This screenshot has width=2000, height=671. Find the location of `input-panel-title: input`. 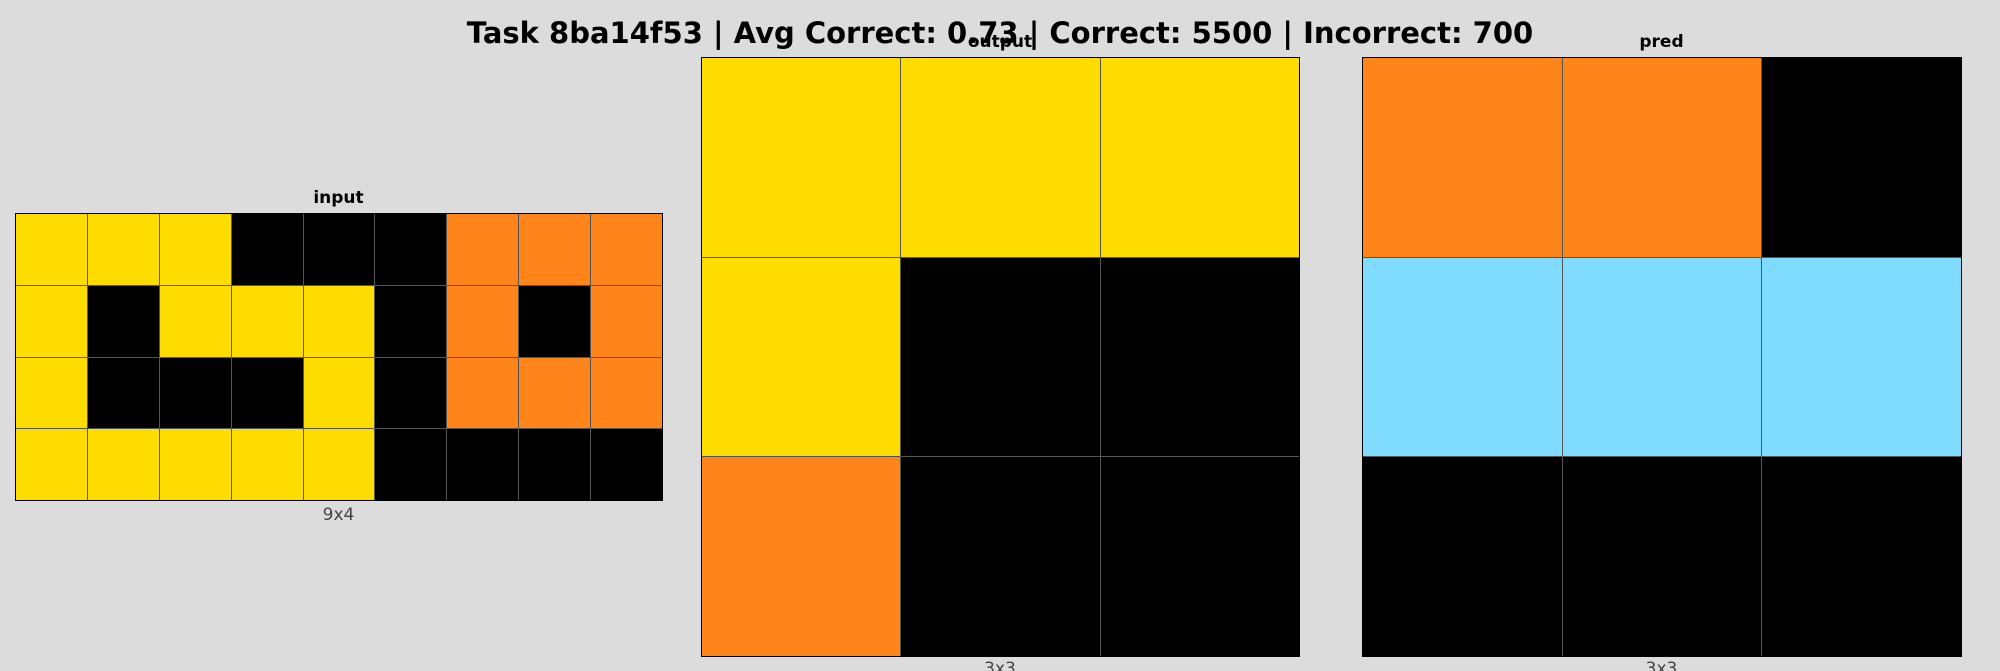

input-panel-title: input is located at coordinates (338, 198).